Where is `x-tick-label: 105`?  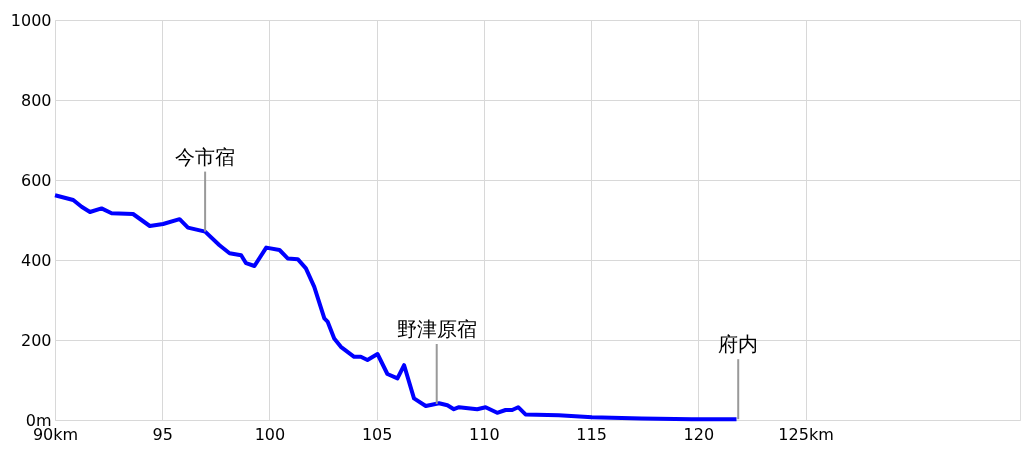 x-tick-label: 105 is located at coordinates (377, 434).